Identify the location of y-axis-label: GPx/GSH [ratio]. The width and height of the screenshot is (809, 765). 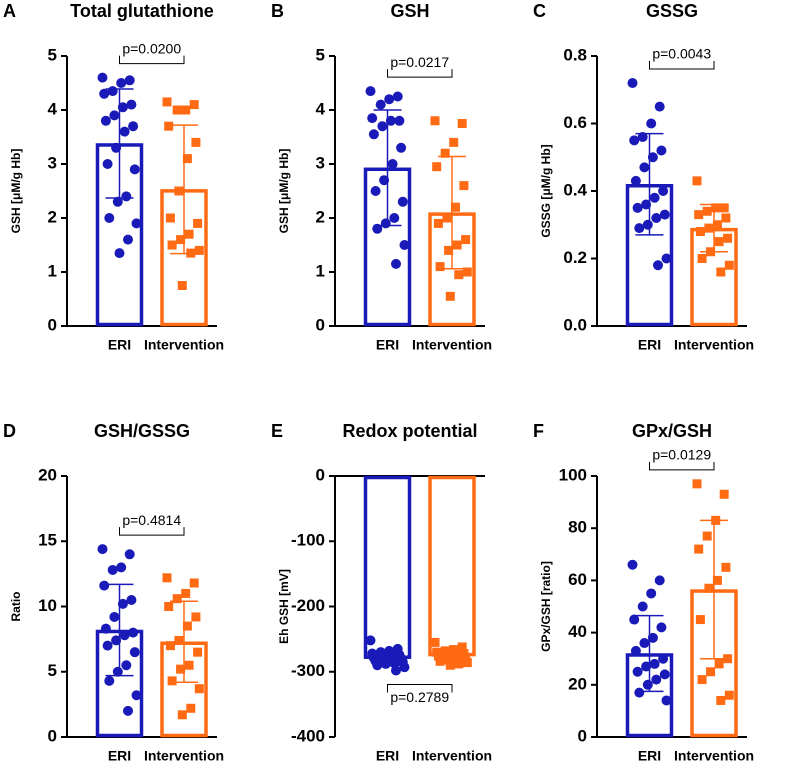
(546, 606).